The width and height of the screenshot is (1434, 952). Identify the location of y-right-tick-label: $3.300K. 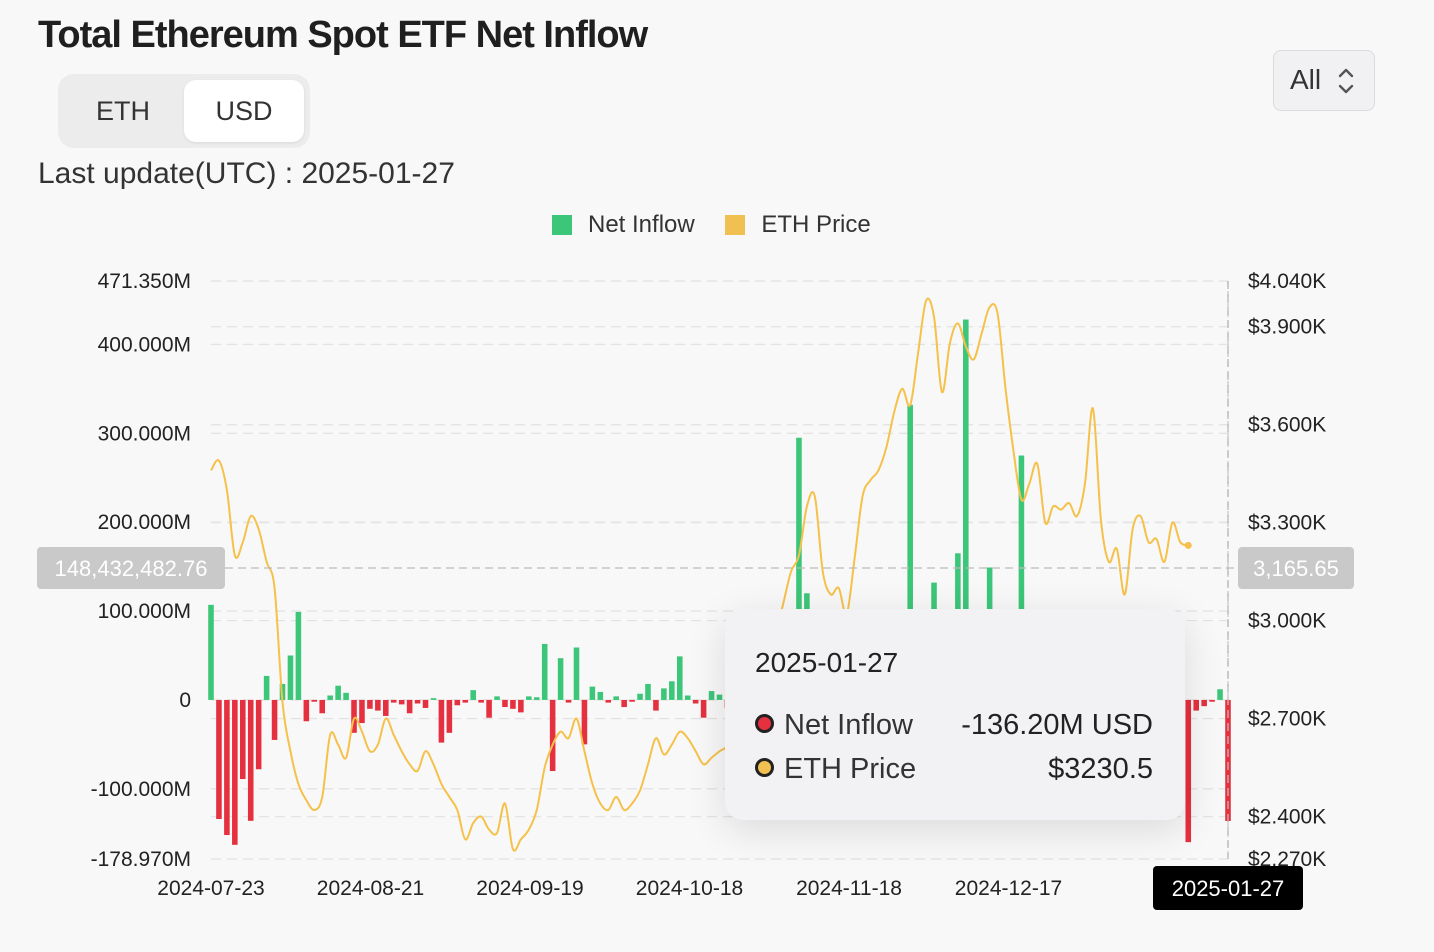
(1287, 523).